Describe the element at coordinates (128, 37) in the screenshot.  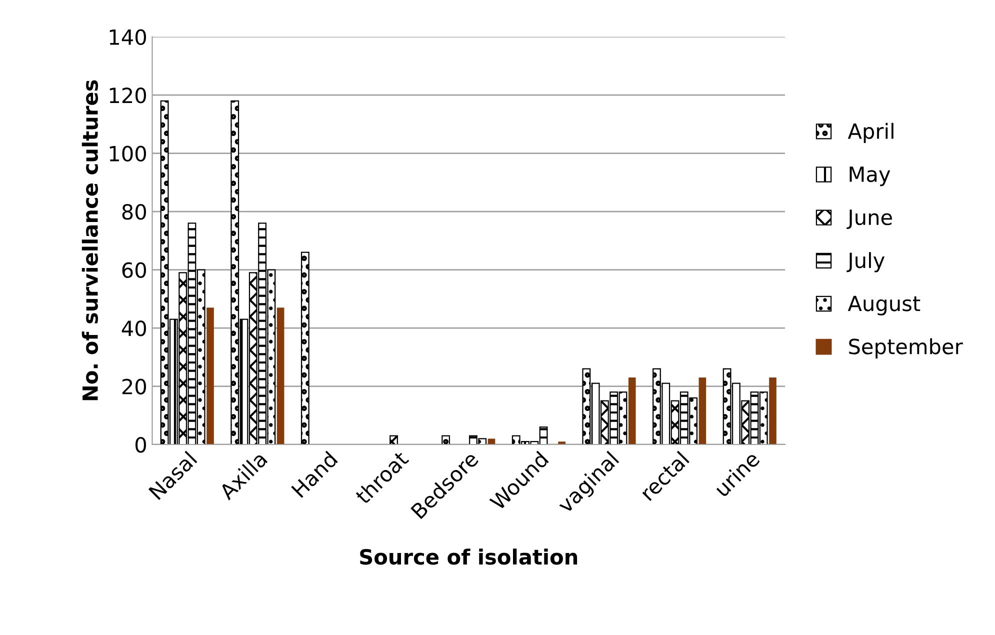
I see `y-tick-label: 140` at that location.